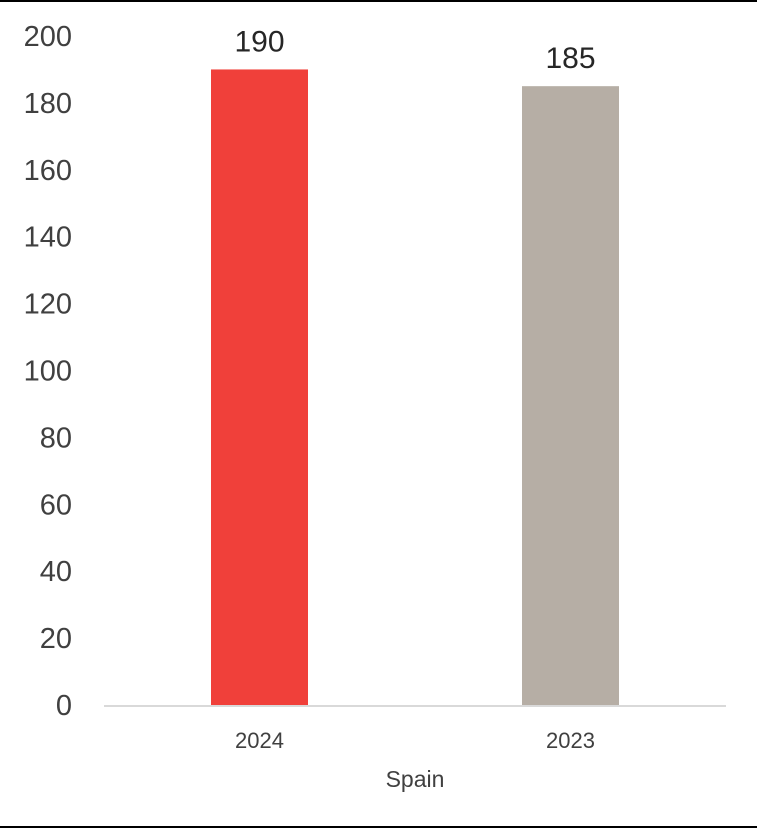 Image resolution: width=757 pixels, height=830 pixels. What do you see at coordinates (414, 50) in the screenshot?
I see `data-labels: 190 185` at bounding box center [414, 50].